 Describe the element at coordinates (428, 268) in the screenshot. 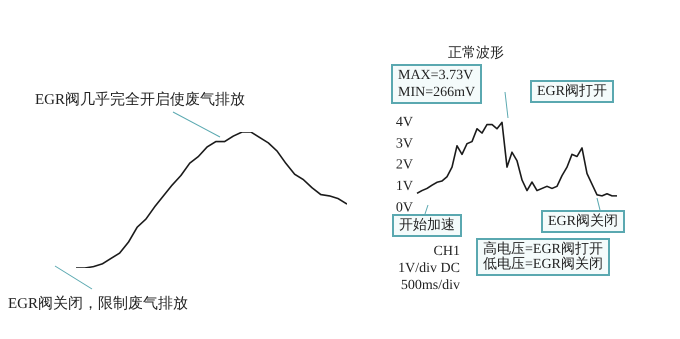

I see `text: CH1 1V/div DC 500ms/div` at that location.